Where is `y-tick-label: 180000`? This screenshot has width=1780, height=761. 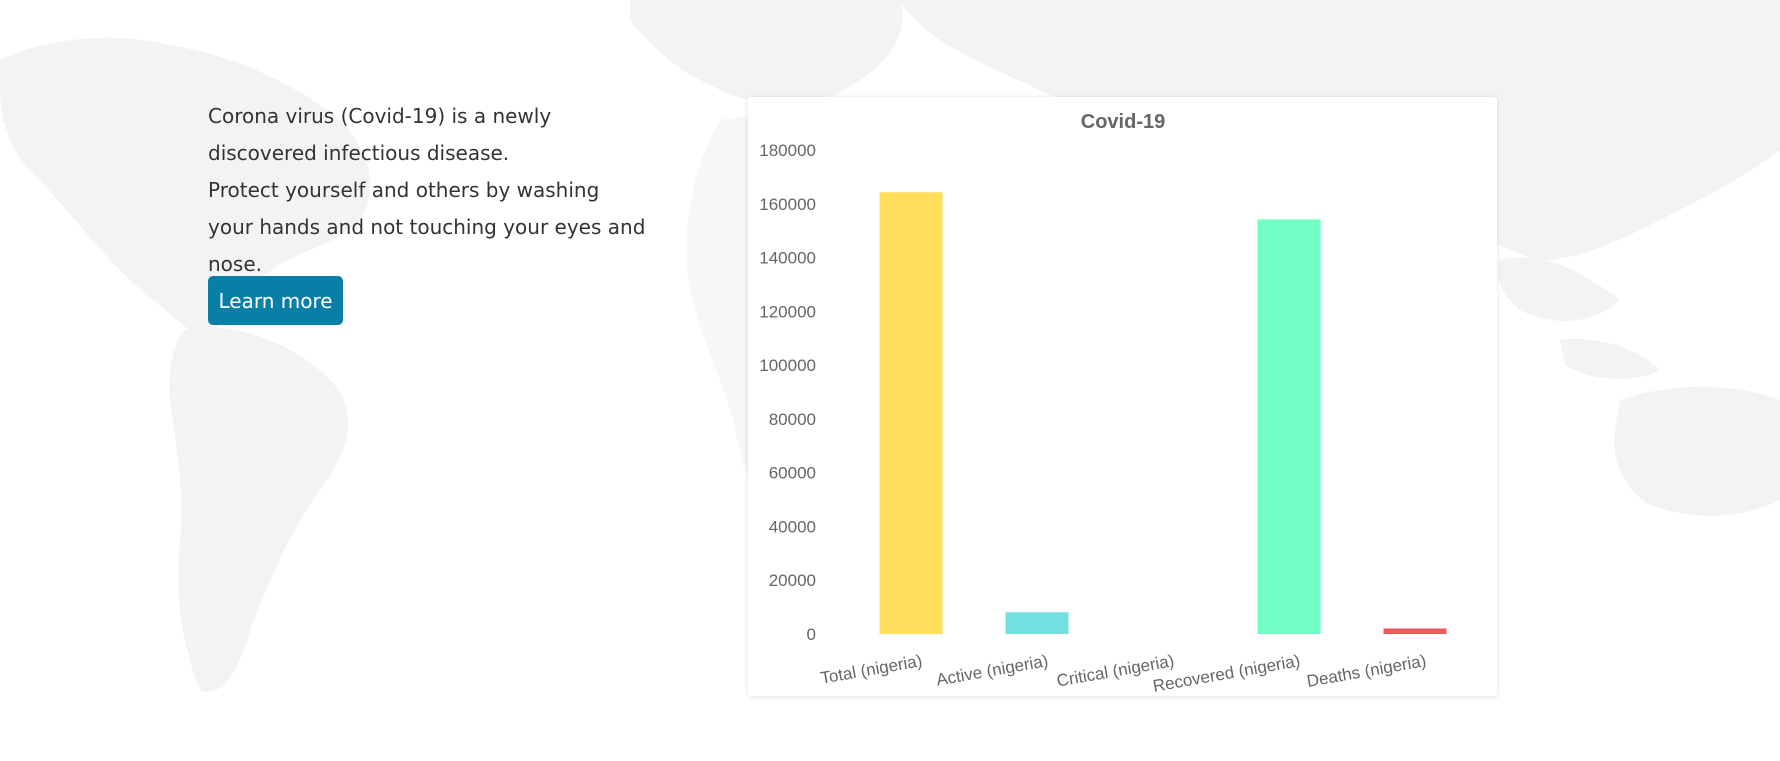
y-tick-label: 180000 is located at coordinates (787, 150).